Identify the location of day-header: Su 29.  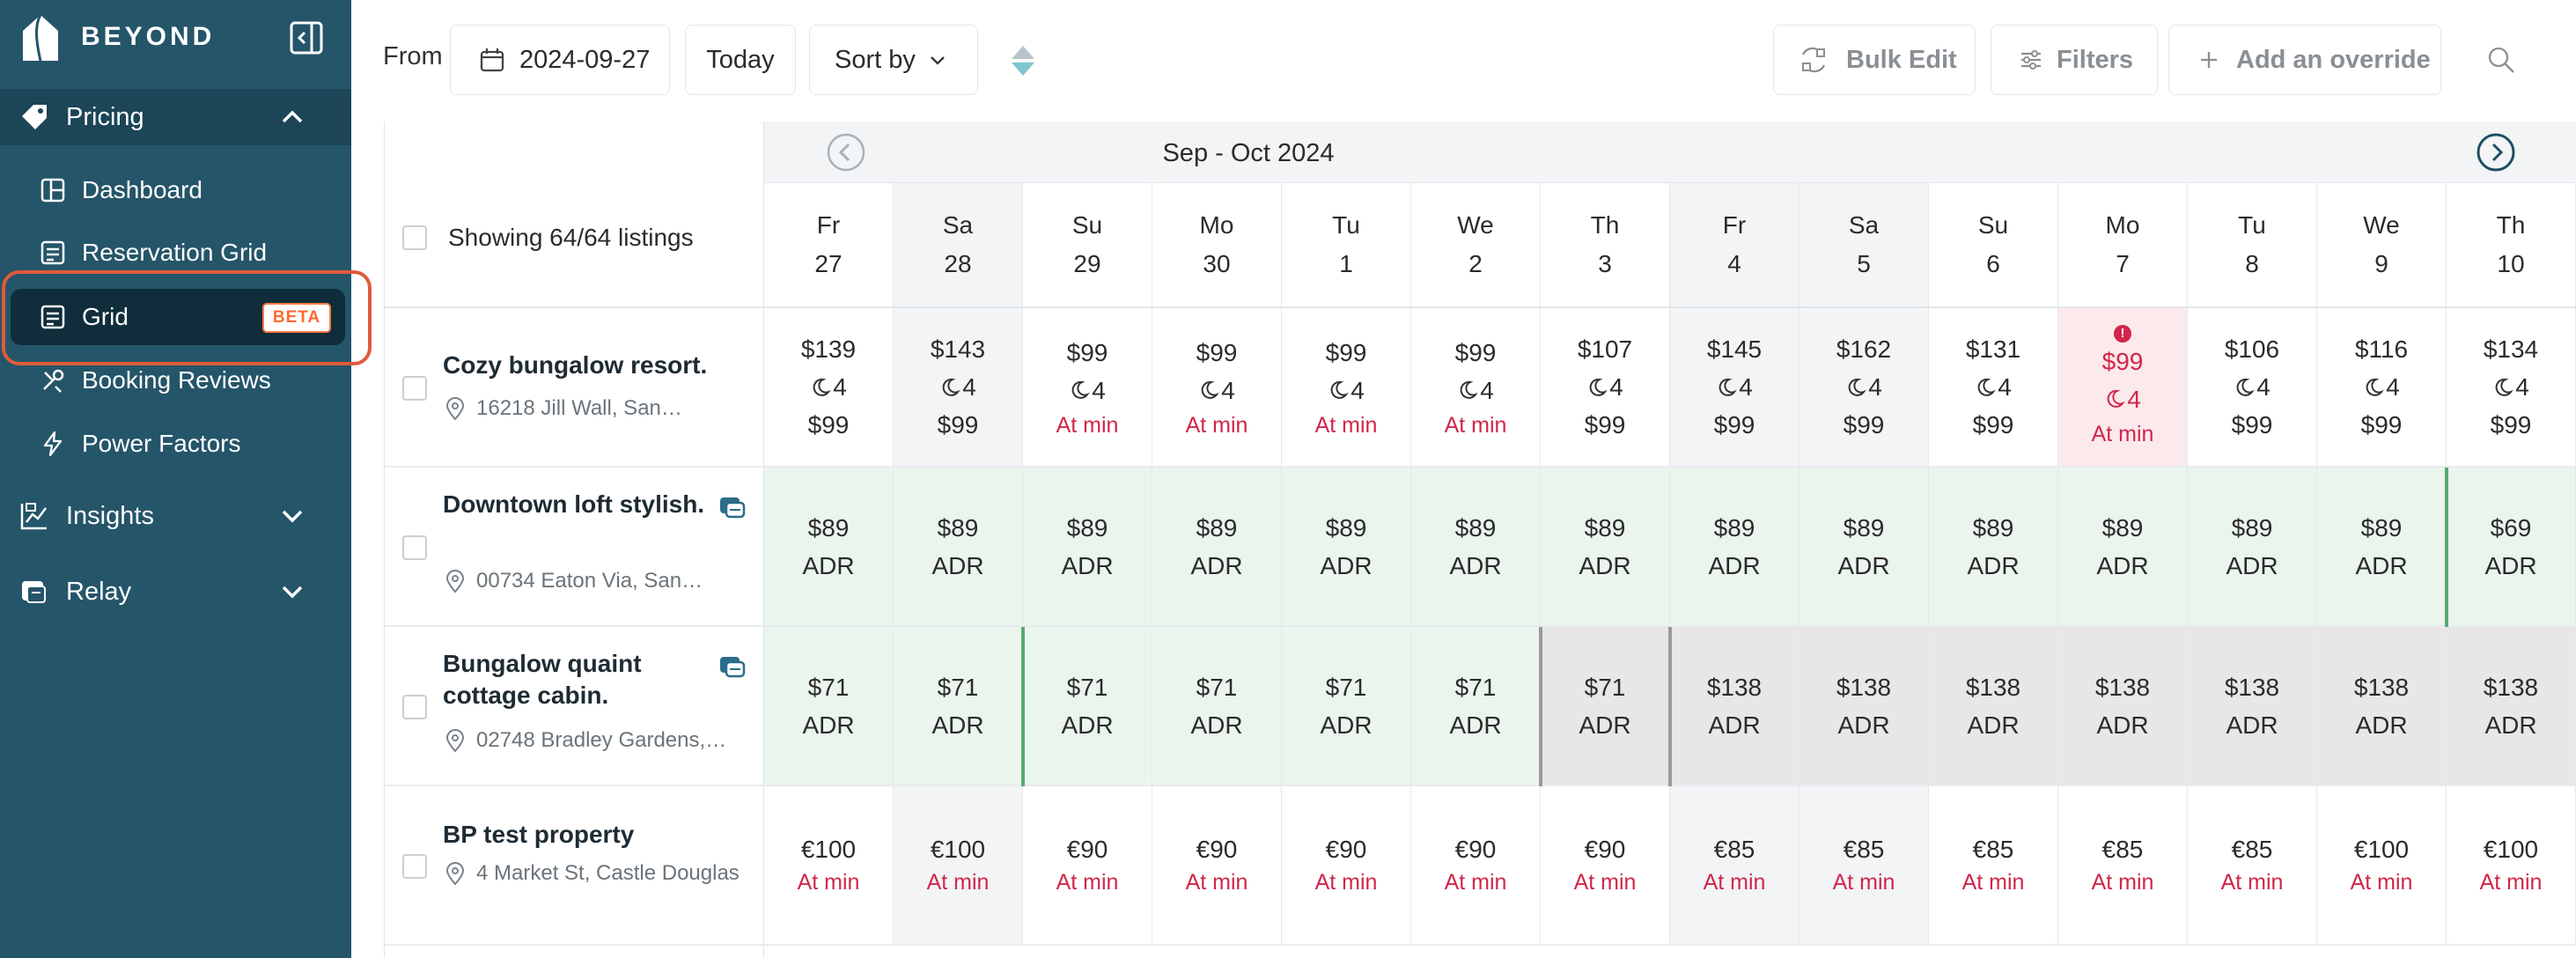
(1087, 245).